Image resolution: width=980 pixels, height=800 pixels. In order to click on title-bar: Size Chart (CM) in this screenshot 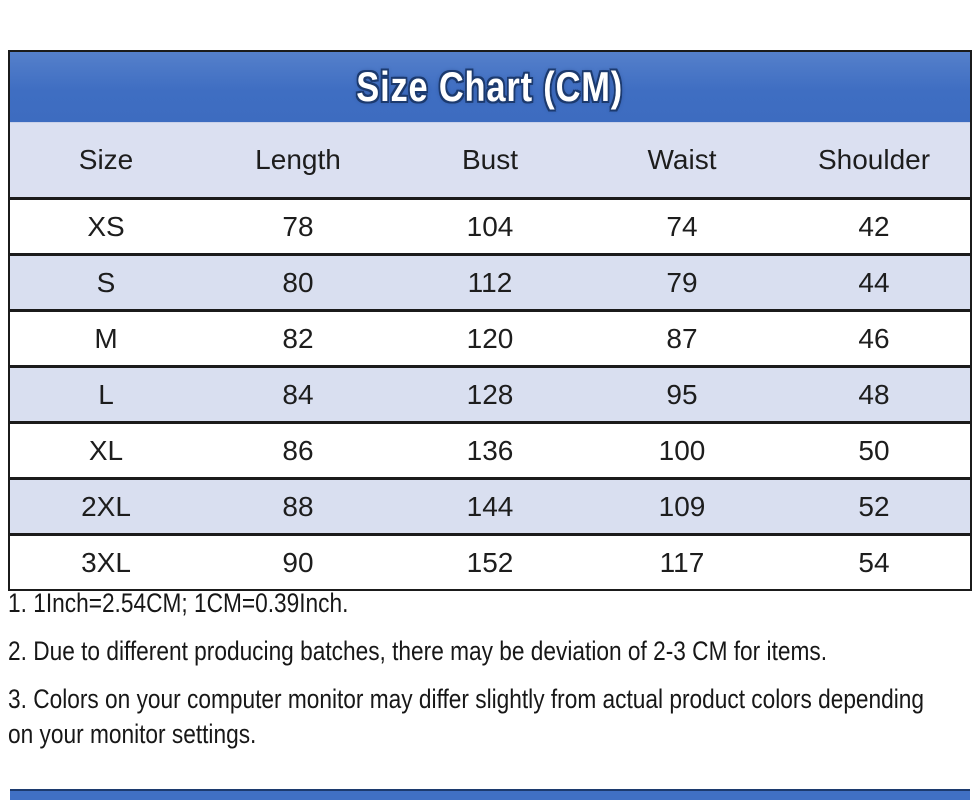, I will do `click(490, 87)`.